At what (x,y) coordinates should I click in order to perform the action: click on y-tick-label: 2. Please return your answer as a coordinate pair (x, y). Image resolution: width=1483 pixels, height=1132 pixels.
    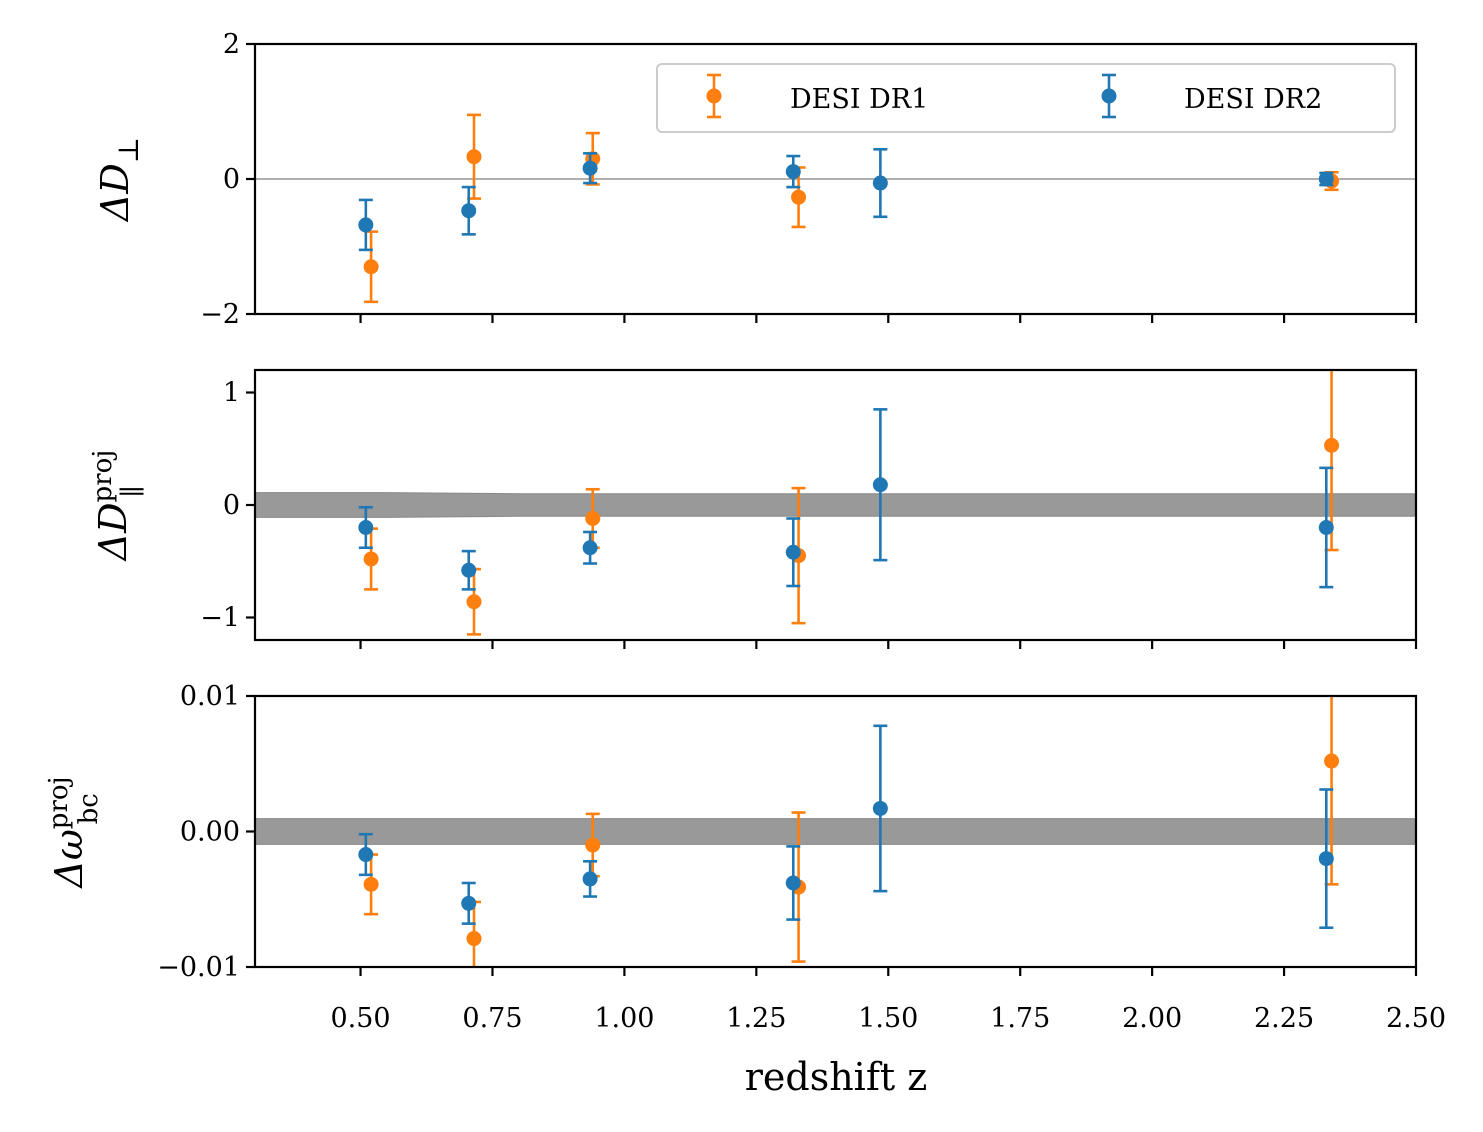
    Looking at the image, I should click on (231, 44).